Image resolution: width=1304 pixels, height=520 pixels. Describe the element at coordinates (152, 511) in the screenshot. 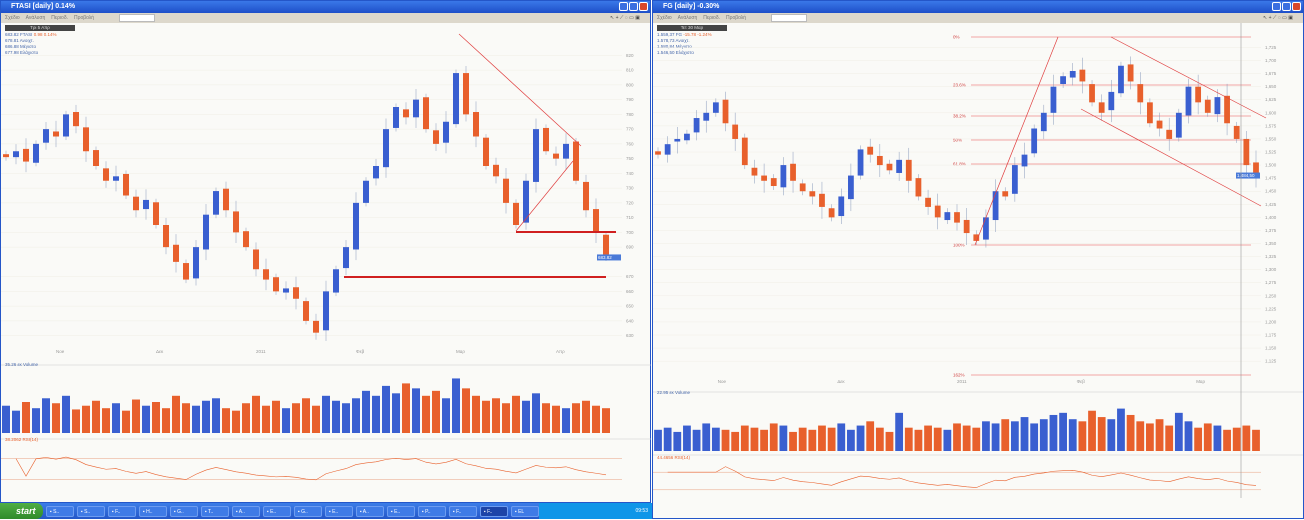

I see `taskbar-item: ▪ H..` at that location.